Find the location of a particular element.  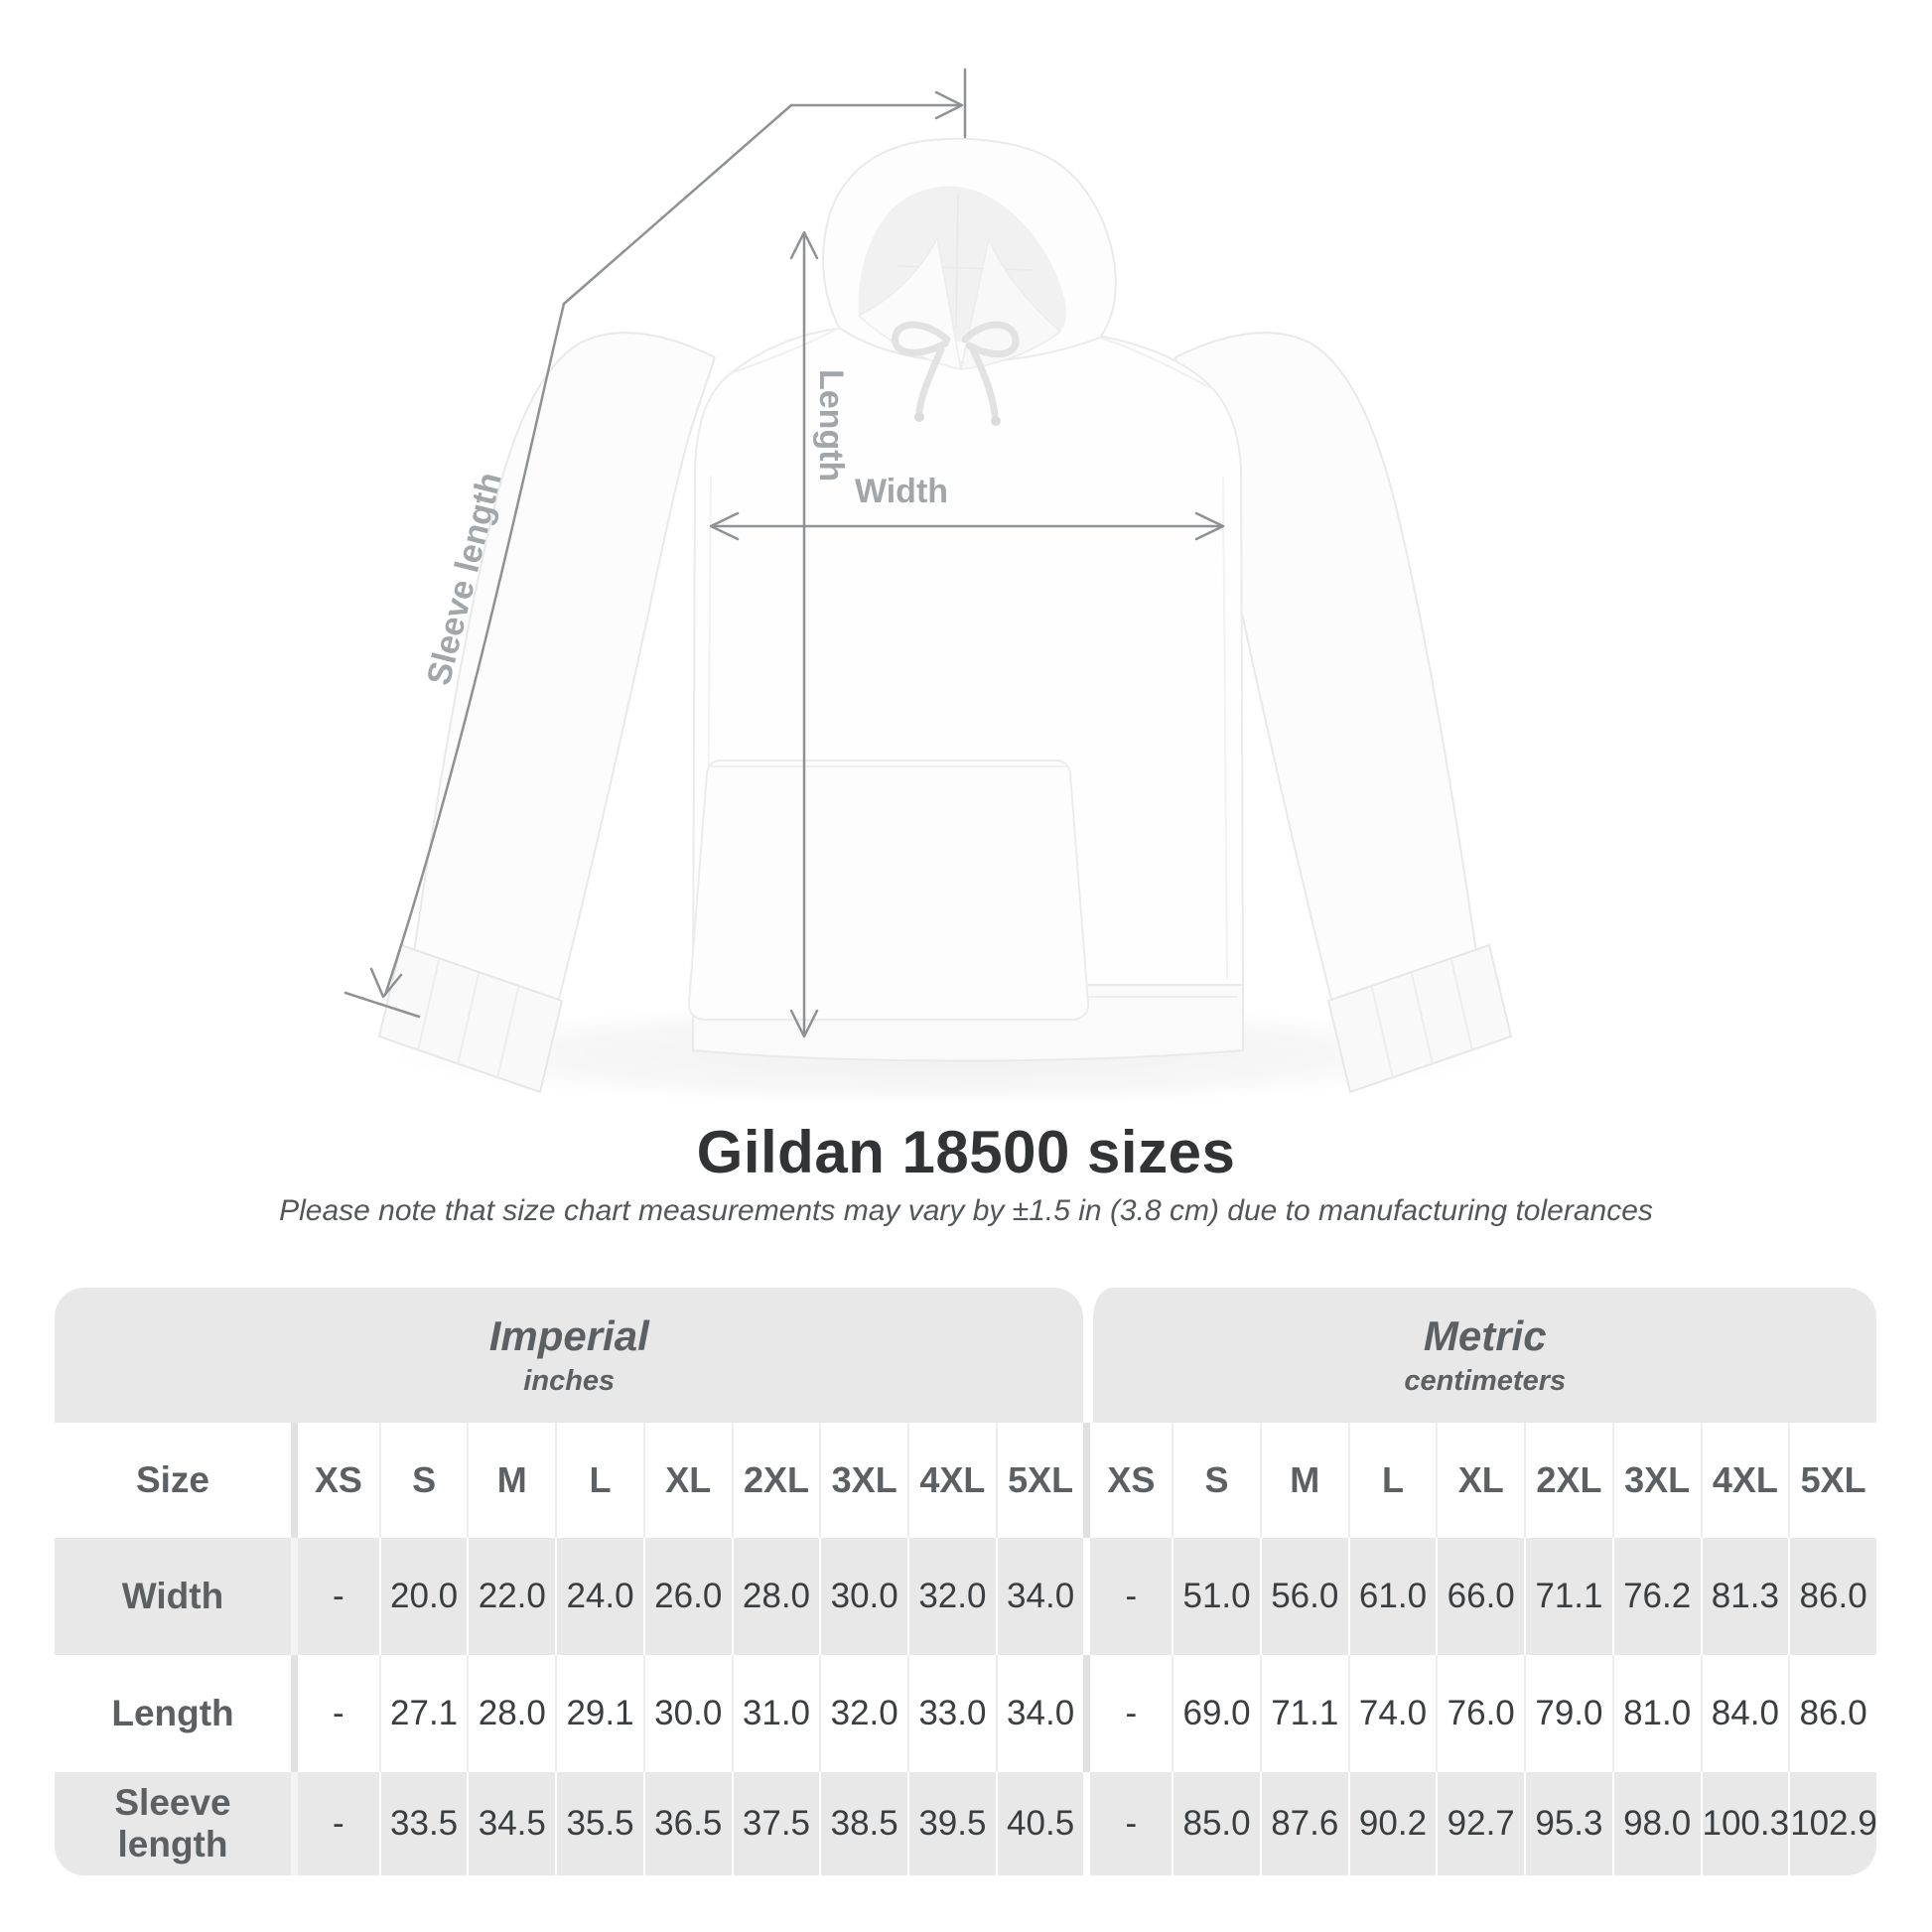

measurement-cell: 24.0 is located at coordinates (599, 1597).